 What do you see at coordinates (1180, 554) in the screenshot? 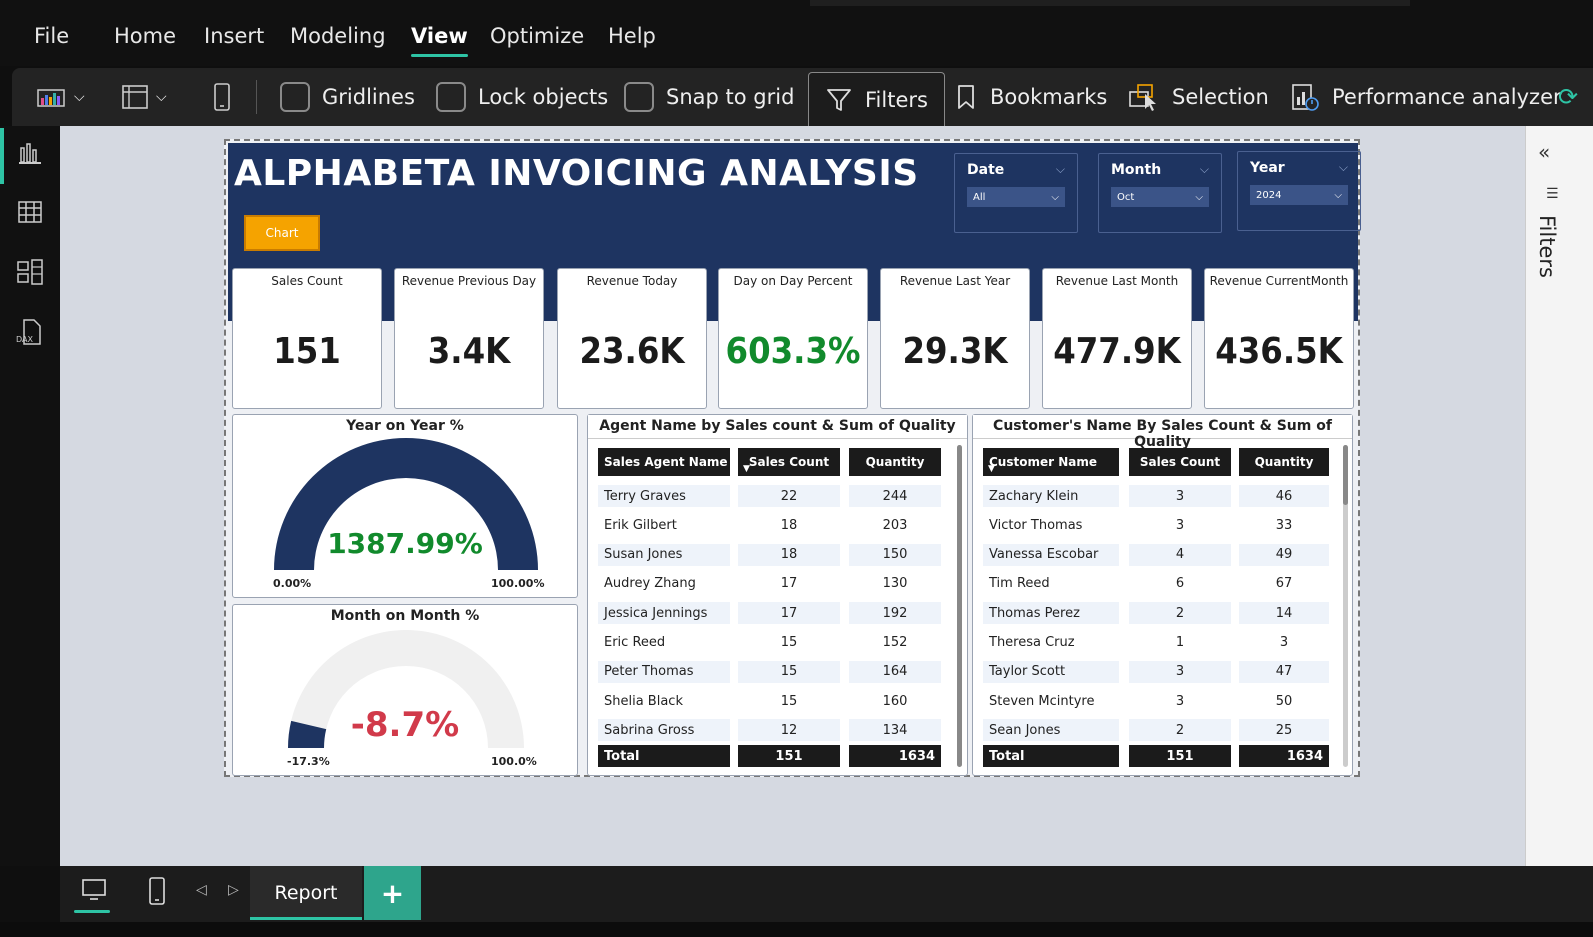
I see `table-cell: 4` at bounding box center [1180, 554].